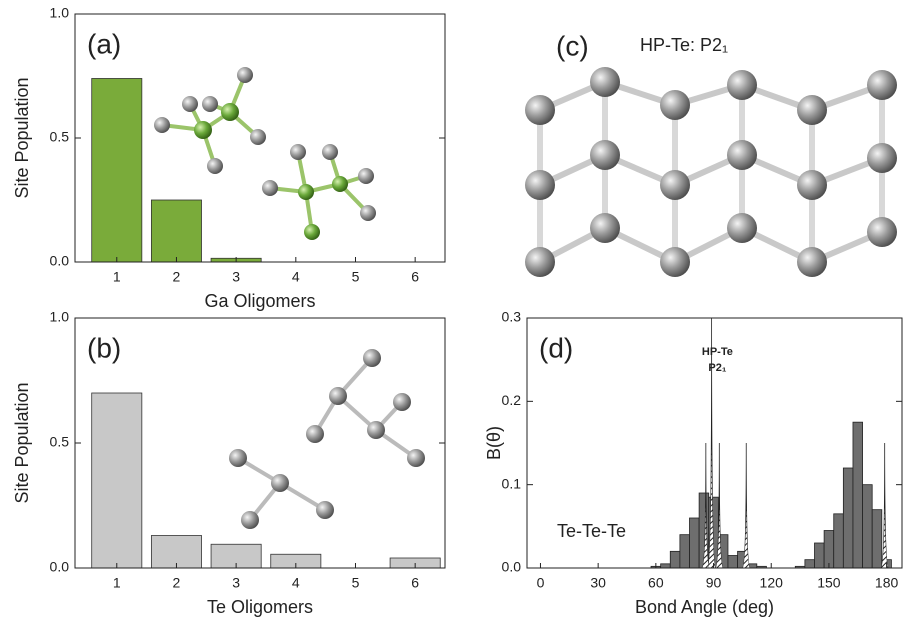  Describe the element at coordinates (772, 583) in the screenshot. I see `x-tick-label: 120` at that location.